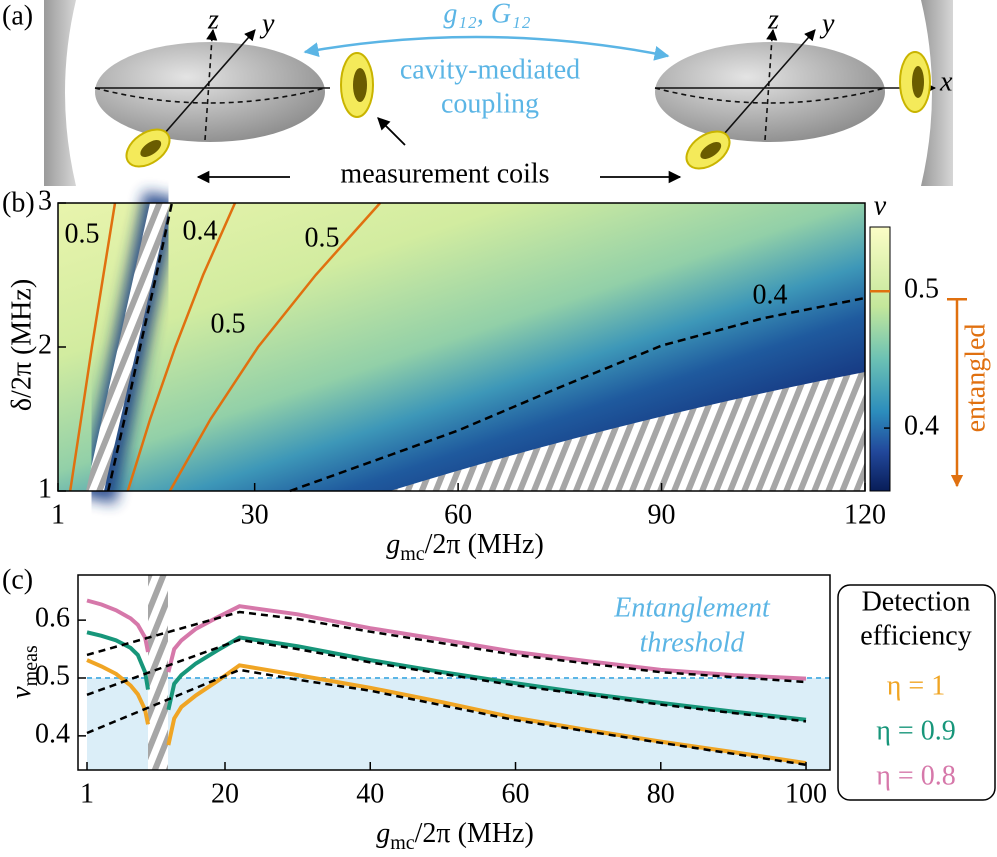 This screenshot has width=997, height=857. I want to click on coupling-text: cavity-mediated, so click(490, 69).